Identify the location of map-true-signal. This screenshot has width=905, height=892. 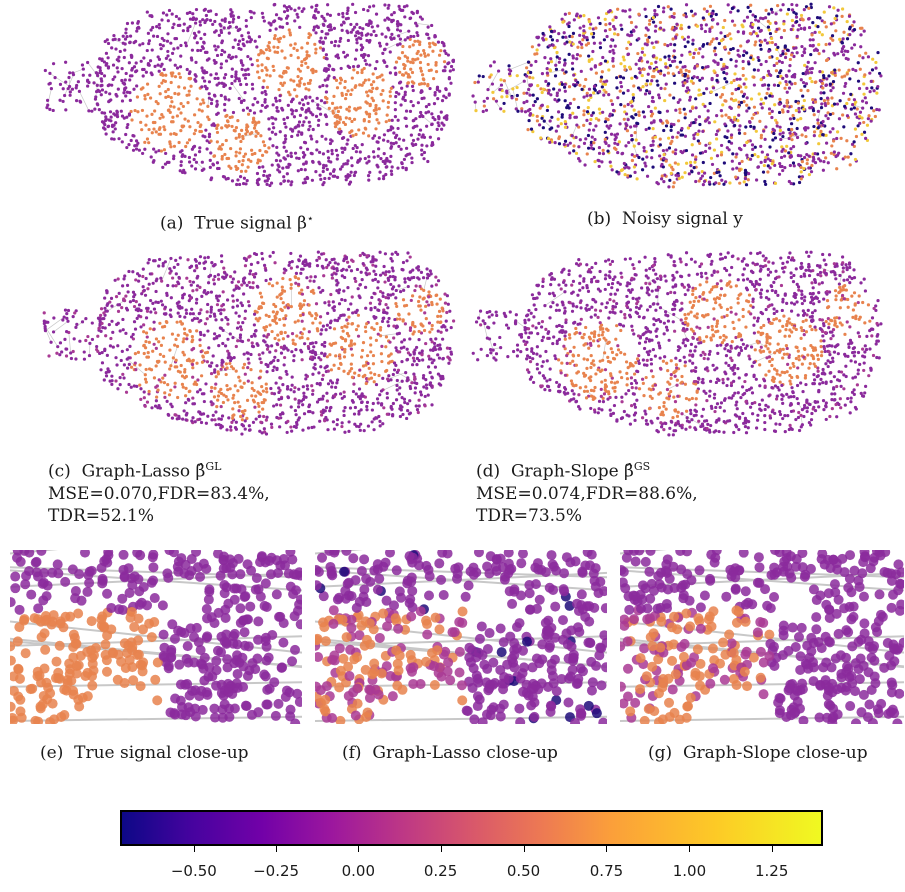
(250, 97).